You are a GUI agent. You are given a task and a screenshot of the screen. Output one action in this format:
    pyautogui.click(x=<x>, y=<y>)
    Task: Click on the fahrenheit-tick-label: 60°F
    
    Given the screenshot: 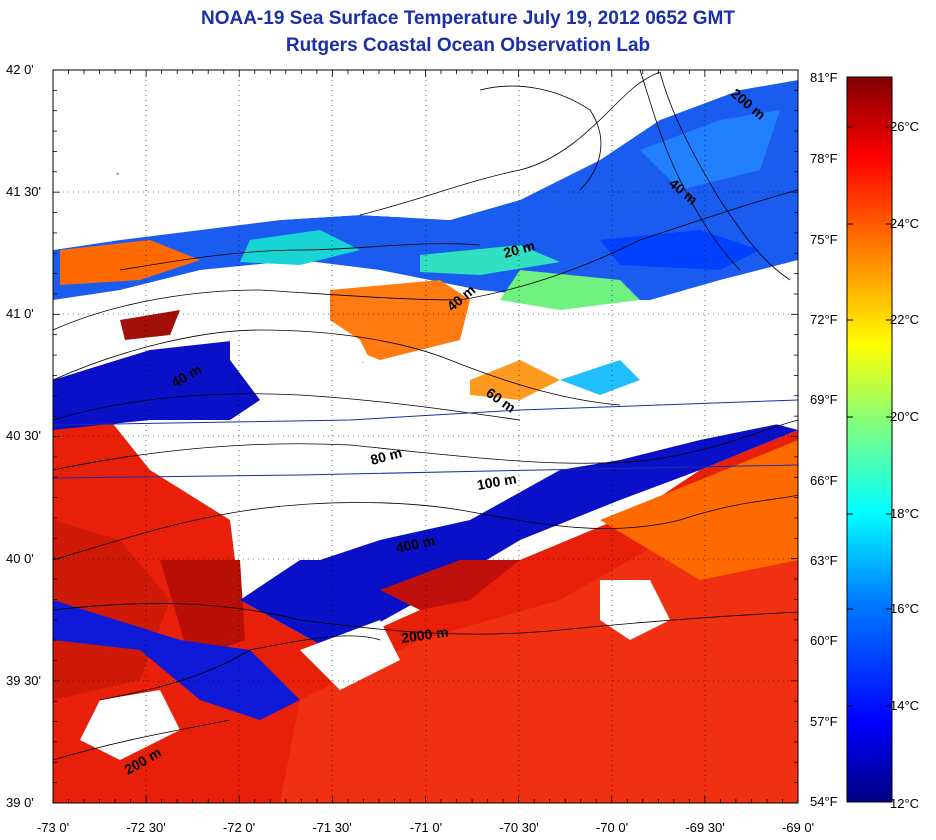 What is the action you would take?
    pyautogui.click(x=824, y=640)
    